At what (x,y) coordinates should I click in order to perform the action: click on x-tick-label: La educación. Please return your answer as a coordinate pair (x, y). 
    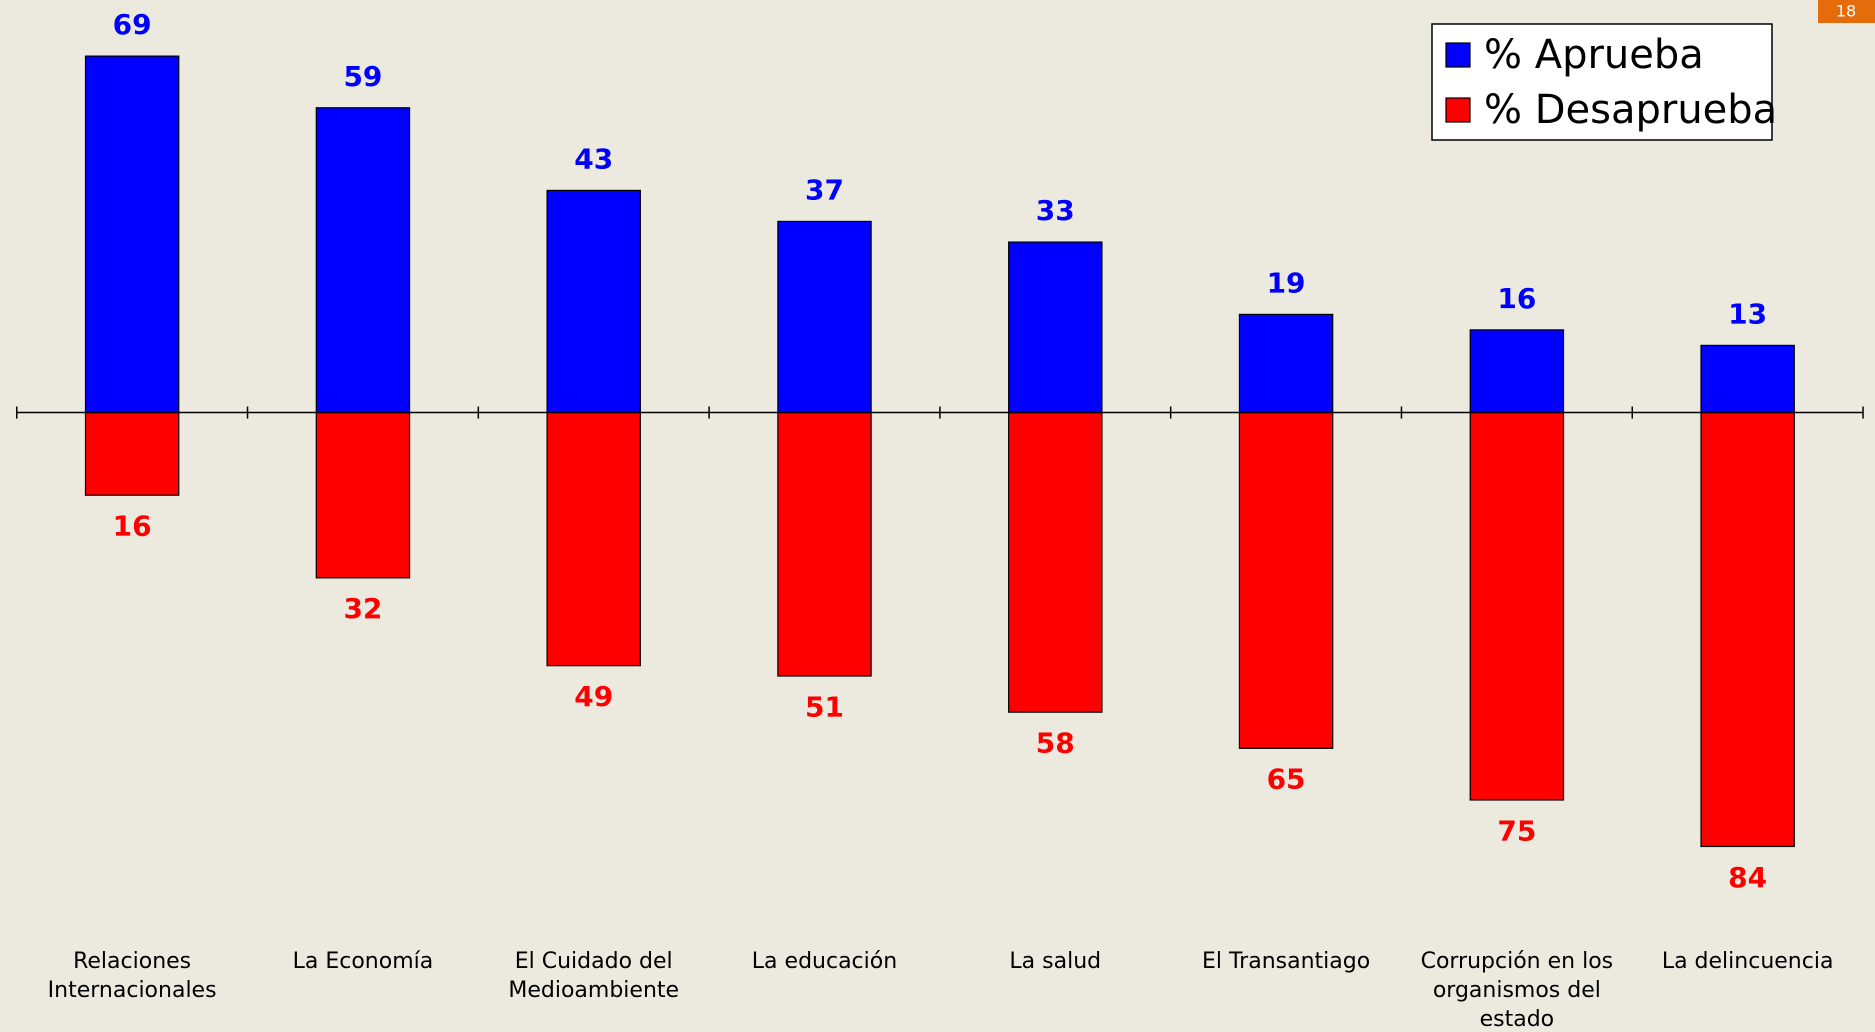
    Looking at the image, I should click on (824, 962).